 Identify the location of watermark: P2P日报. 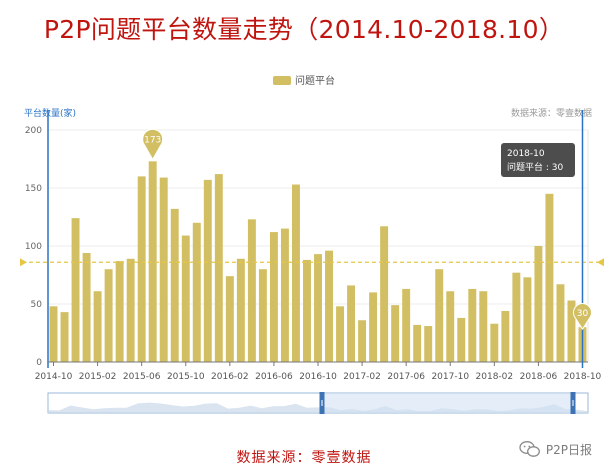
(555, 449).